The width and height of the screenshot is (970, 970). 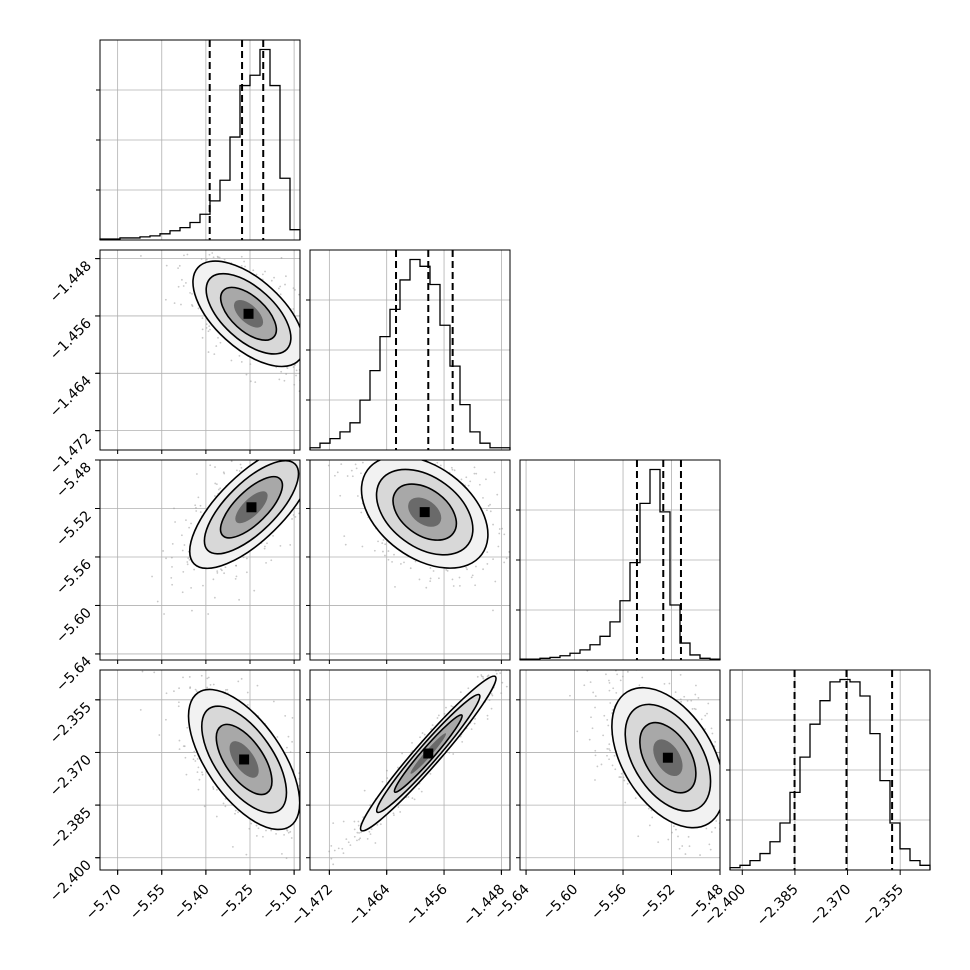 What do you see at coordinates (804, 899) in the screenshot?
I see `x-axis: −2.400 −2.385 −2.370 −2.355` at bounding box center [804, 899].